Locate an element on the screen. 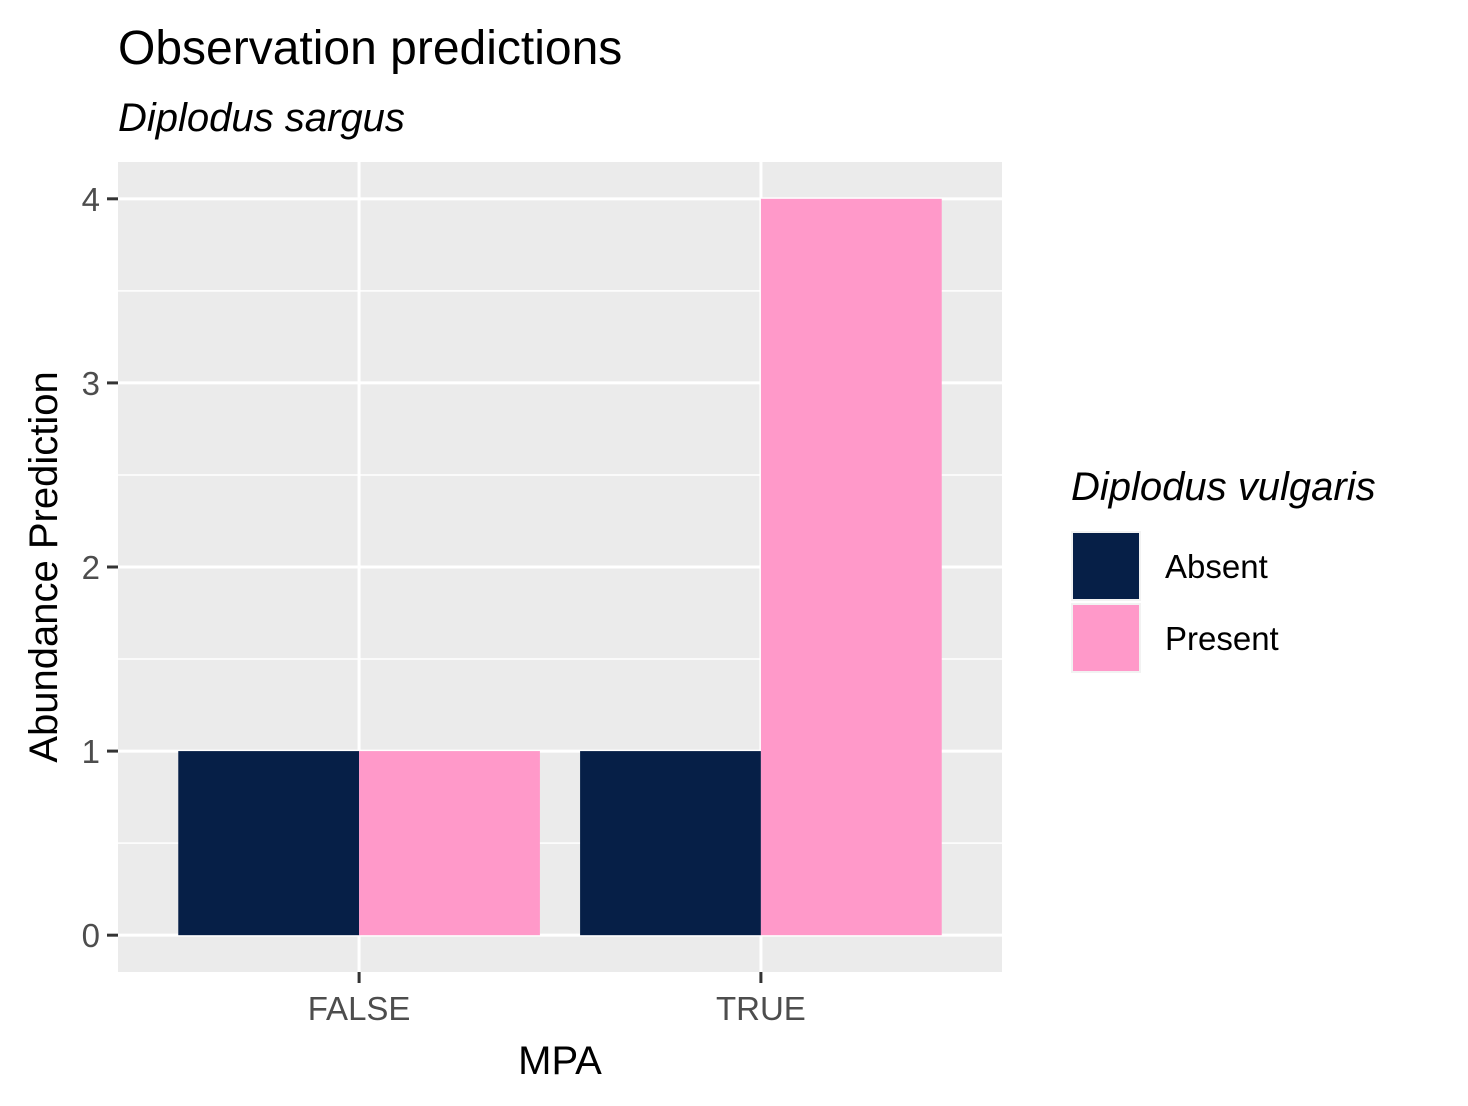 This screenshot has width=1468, height=1106. y-tick-label: 4 is located at coordinates (91, 199).